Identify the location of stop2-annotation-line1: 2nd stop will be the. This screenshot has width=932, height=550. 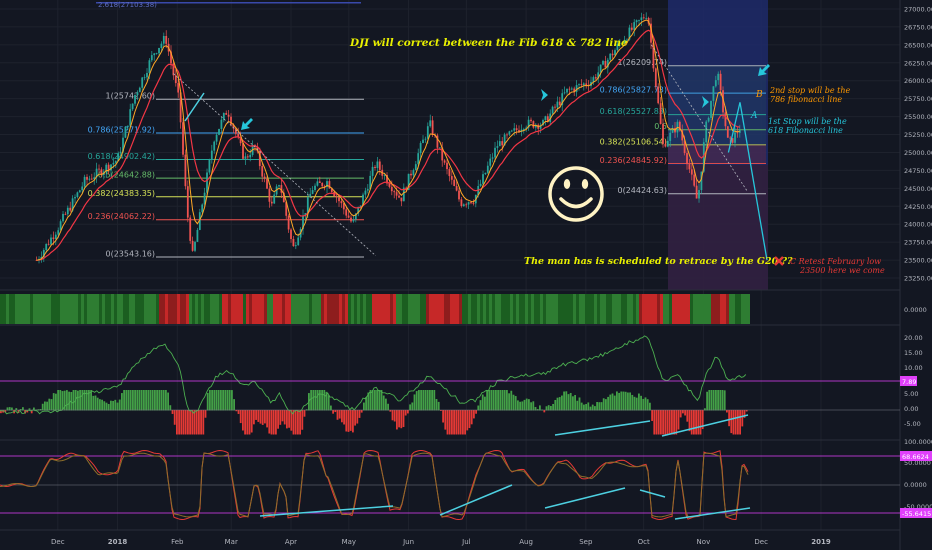
(810, 90).